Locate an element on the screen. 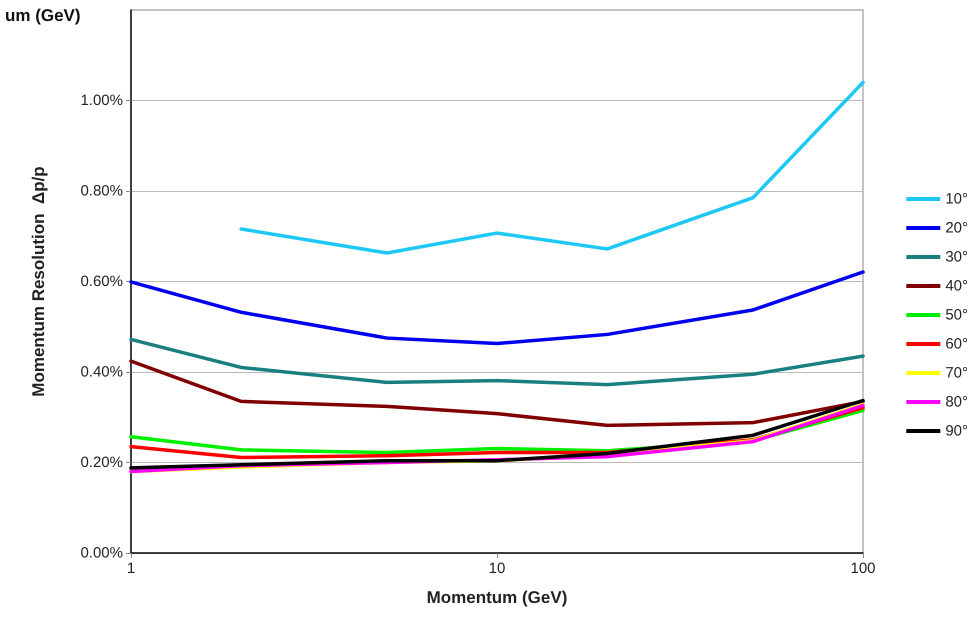 The image size is (977, 630). legend-label: 50° is located at coordinates (956, 315).